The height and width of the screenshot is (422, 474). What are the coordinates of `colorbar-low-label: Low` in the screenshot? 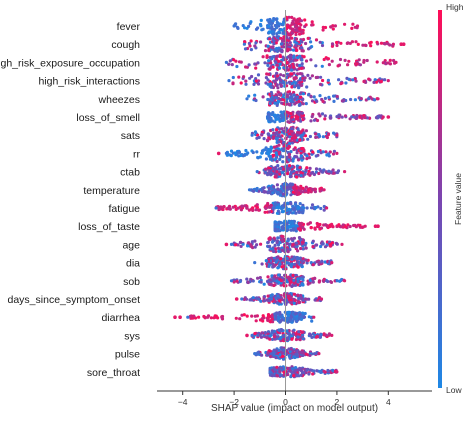 It's located at (454, 390).